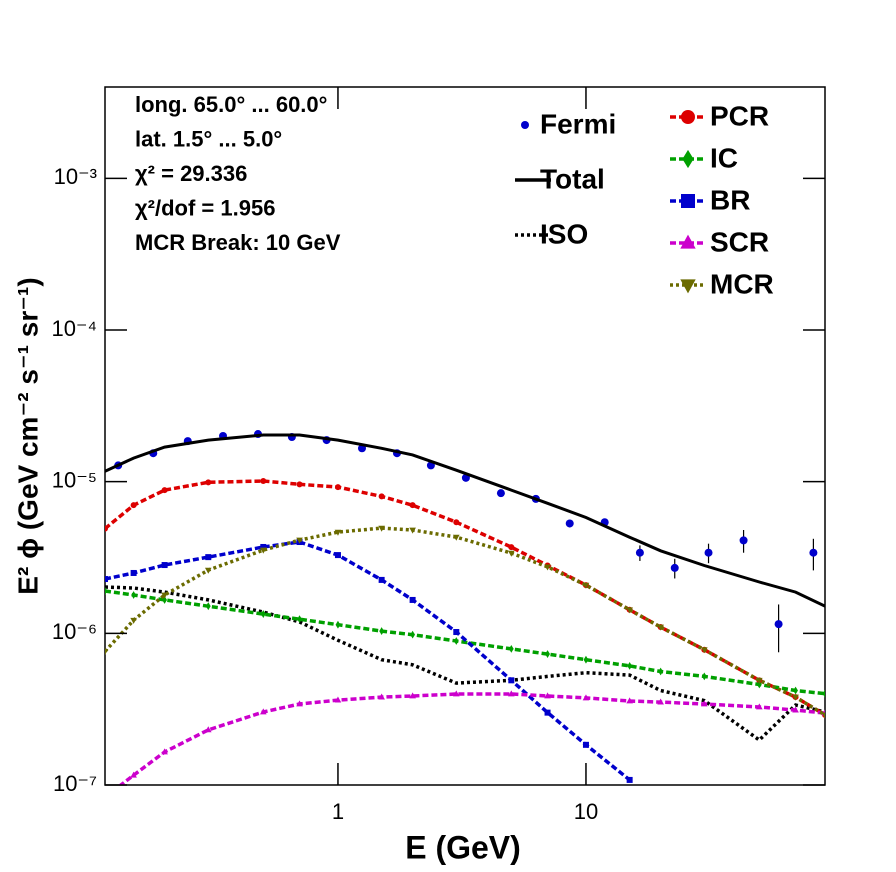 This screenshot has width=896, height=872. Describe the element at coordinates (27, 435) in the screenshot. I see `y-axis-title: E² ϕ (GeV cm⁻² s⁻¹ sr⁻¹)` at that location.